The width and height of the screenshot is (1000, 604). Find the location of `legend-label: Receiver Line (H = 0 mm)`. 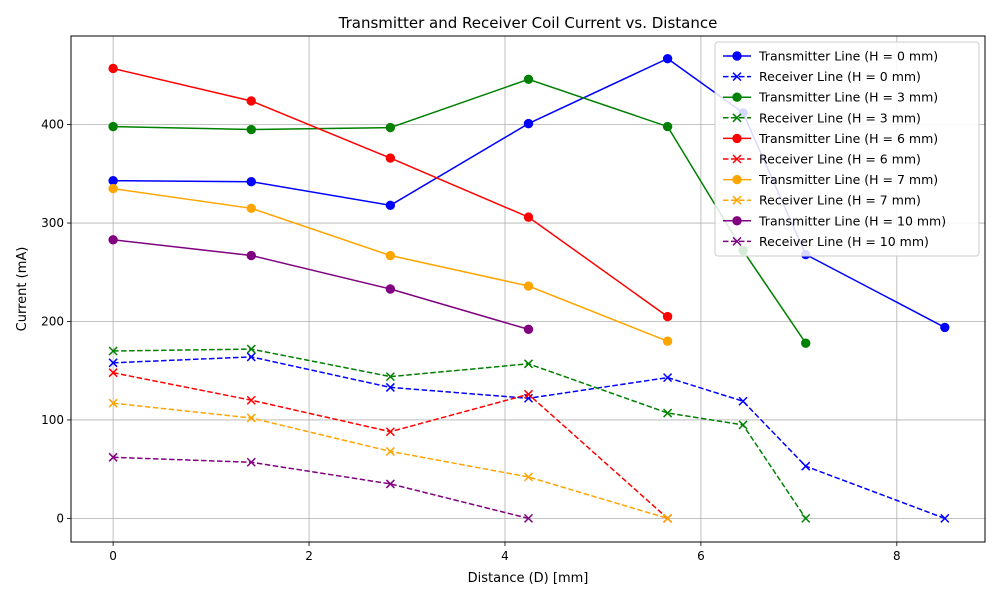

legend-label: Receiver Line (H = 0 mm) is located at coordinates (840, 76).